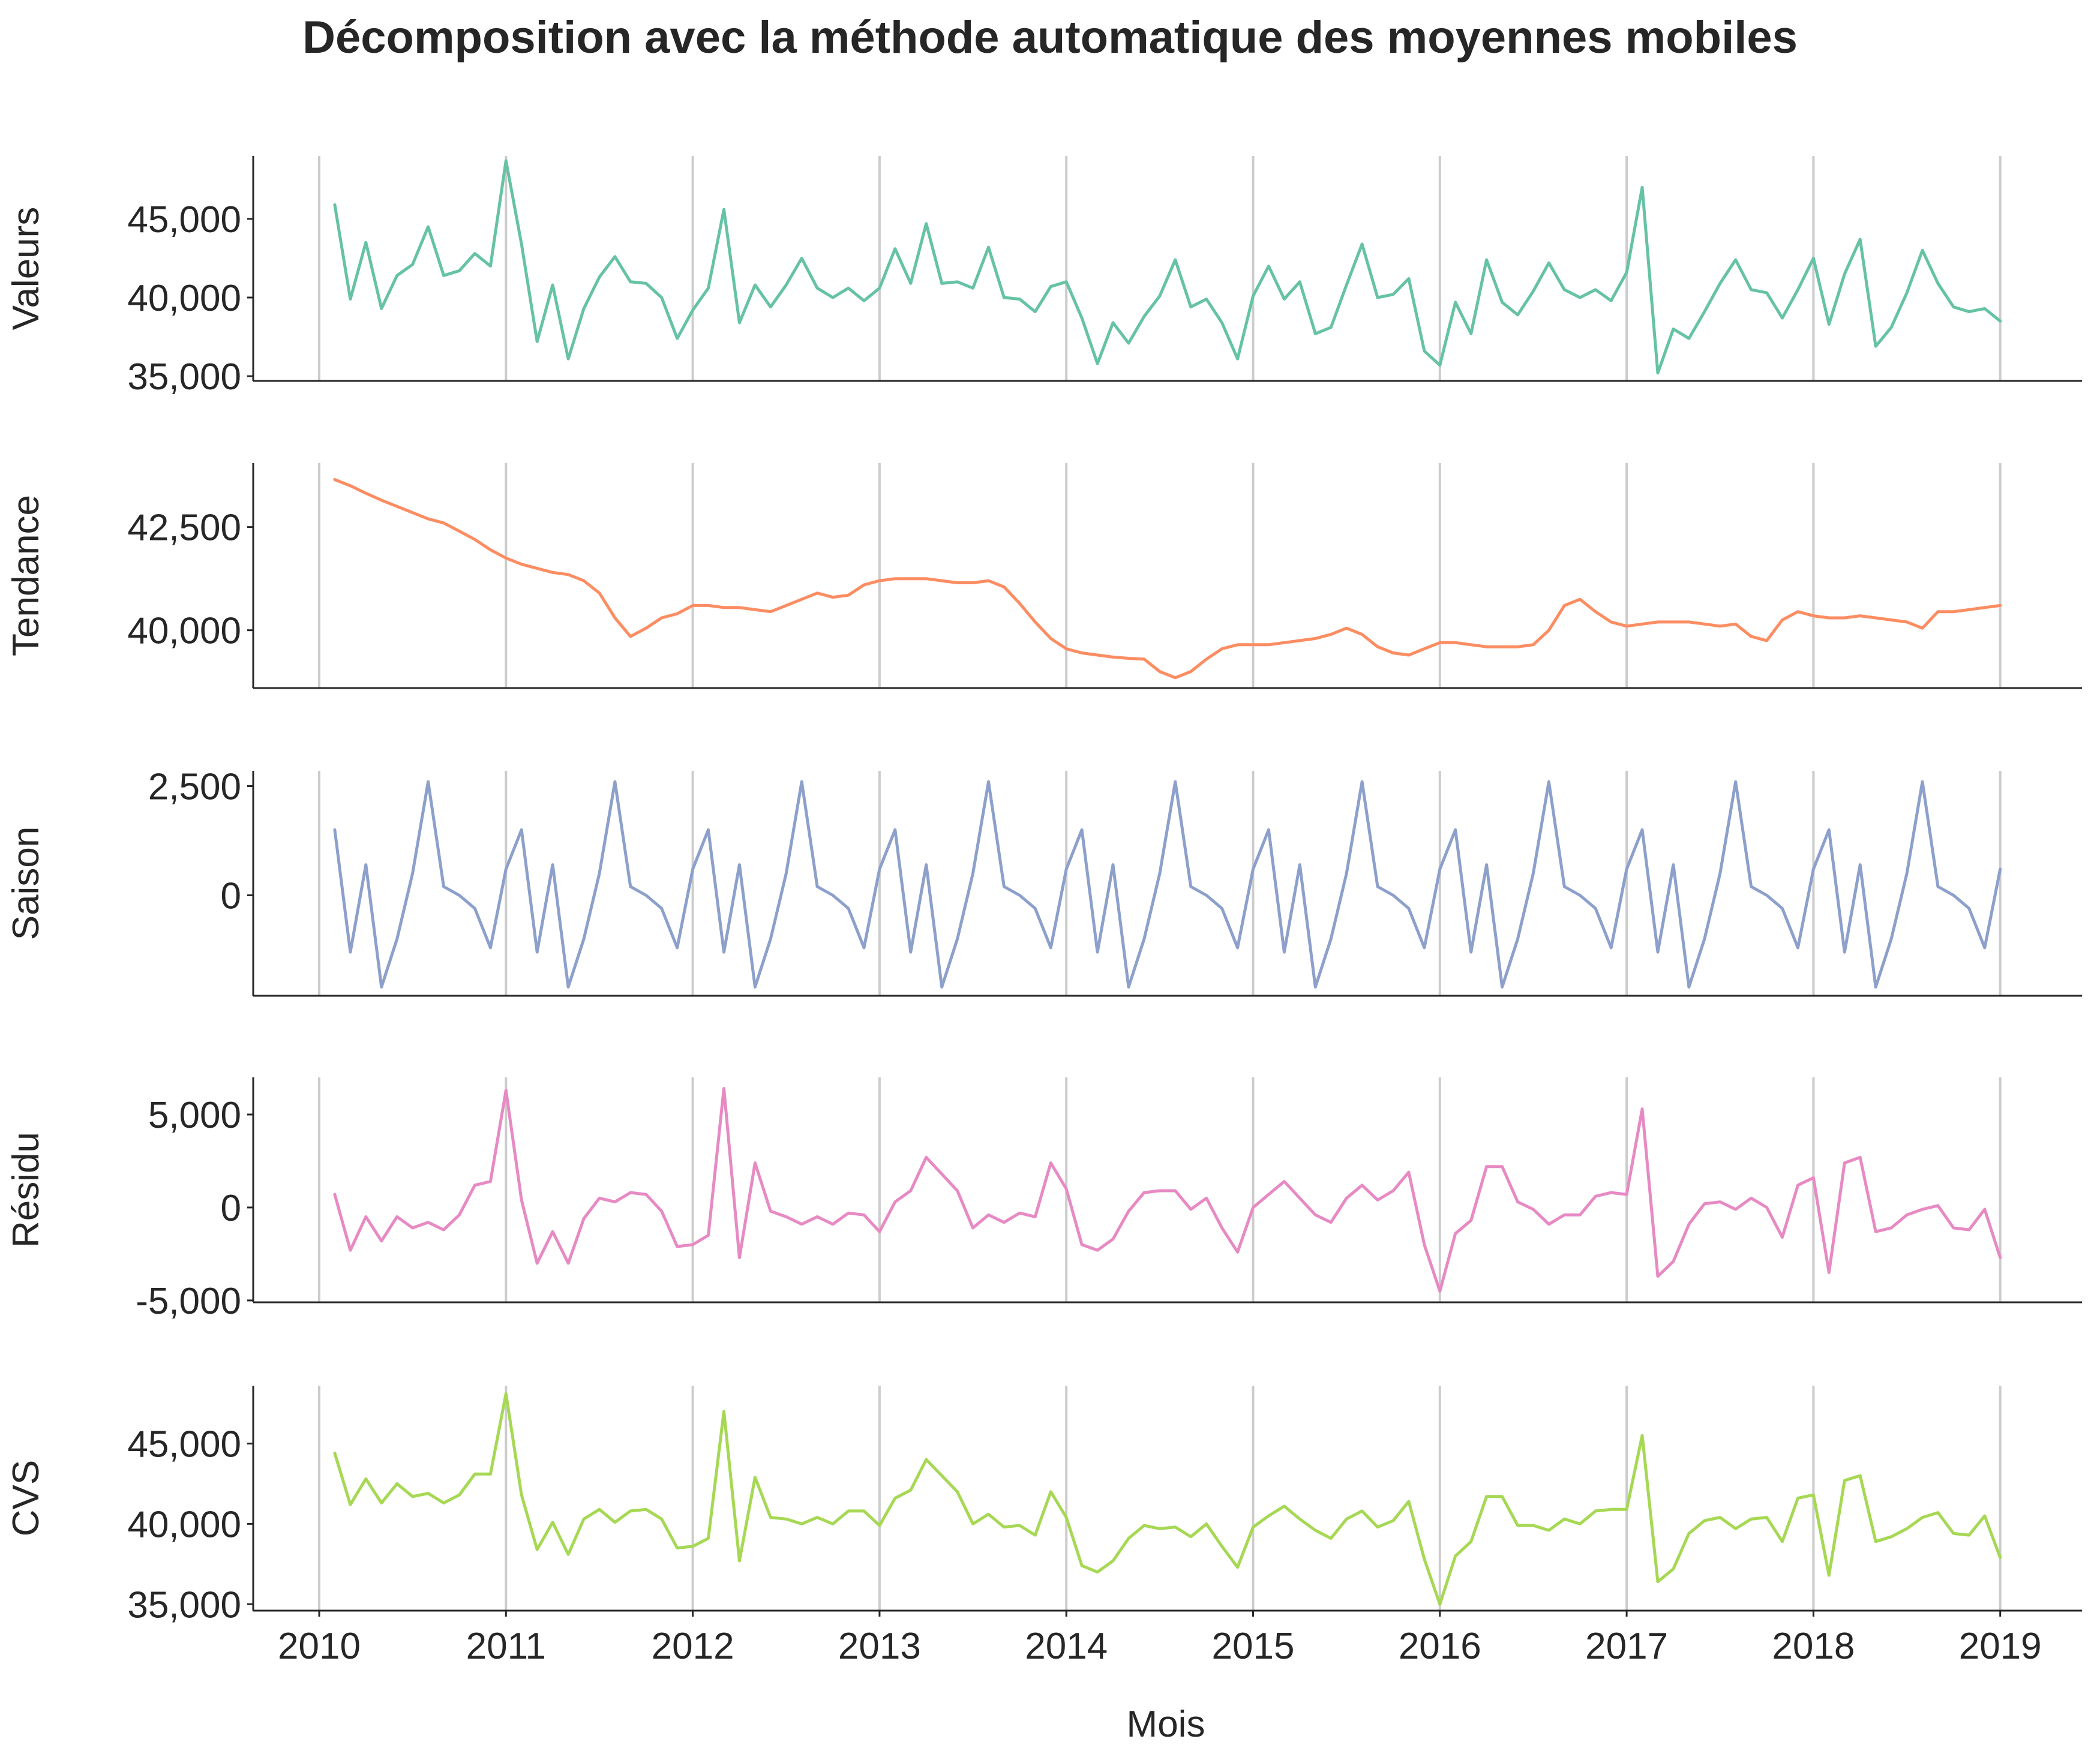 The image size is (2100, 1763). Describe the element at coordinates (319, 1646) in the screenshot. I see `x-tick-label: 2010` at that location.